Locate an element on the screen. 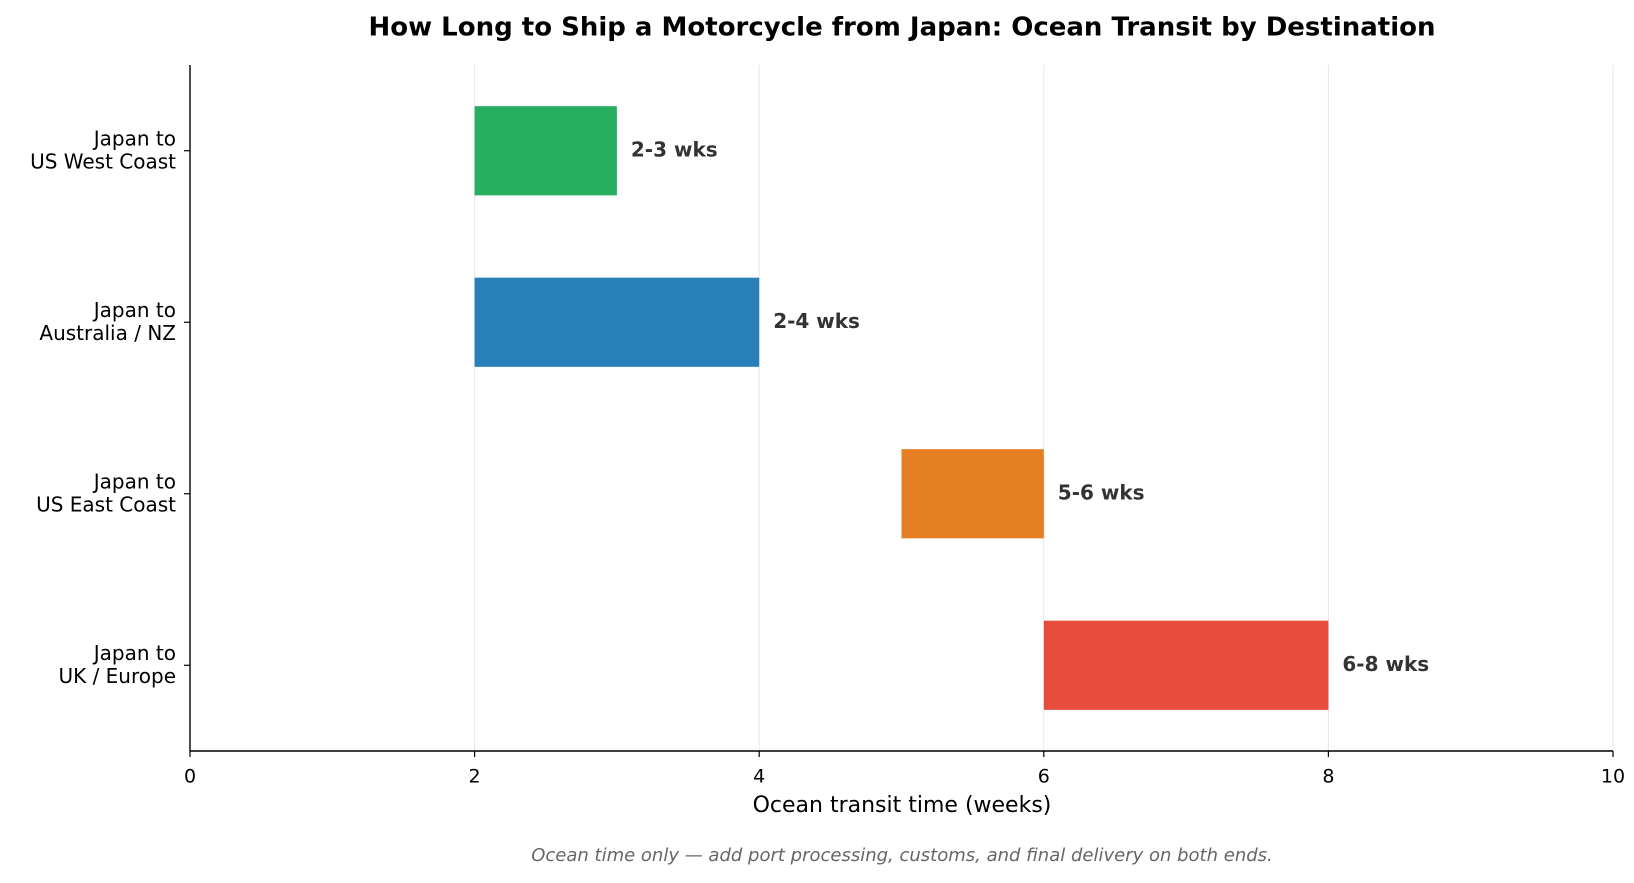  y-tick-label: Japan to US East Coast is located at coordinates (106, 492).